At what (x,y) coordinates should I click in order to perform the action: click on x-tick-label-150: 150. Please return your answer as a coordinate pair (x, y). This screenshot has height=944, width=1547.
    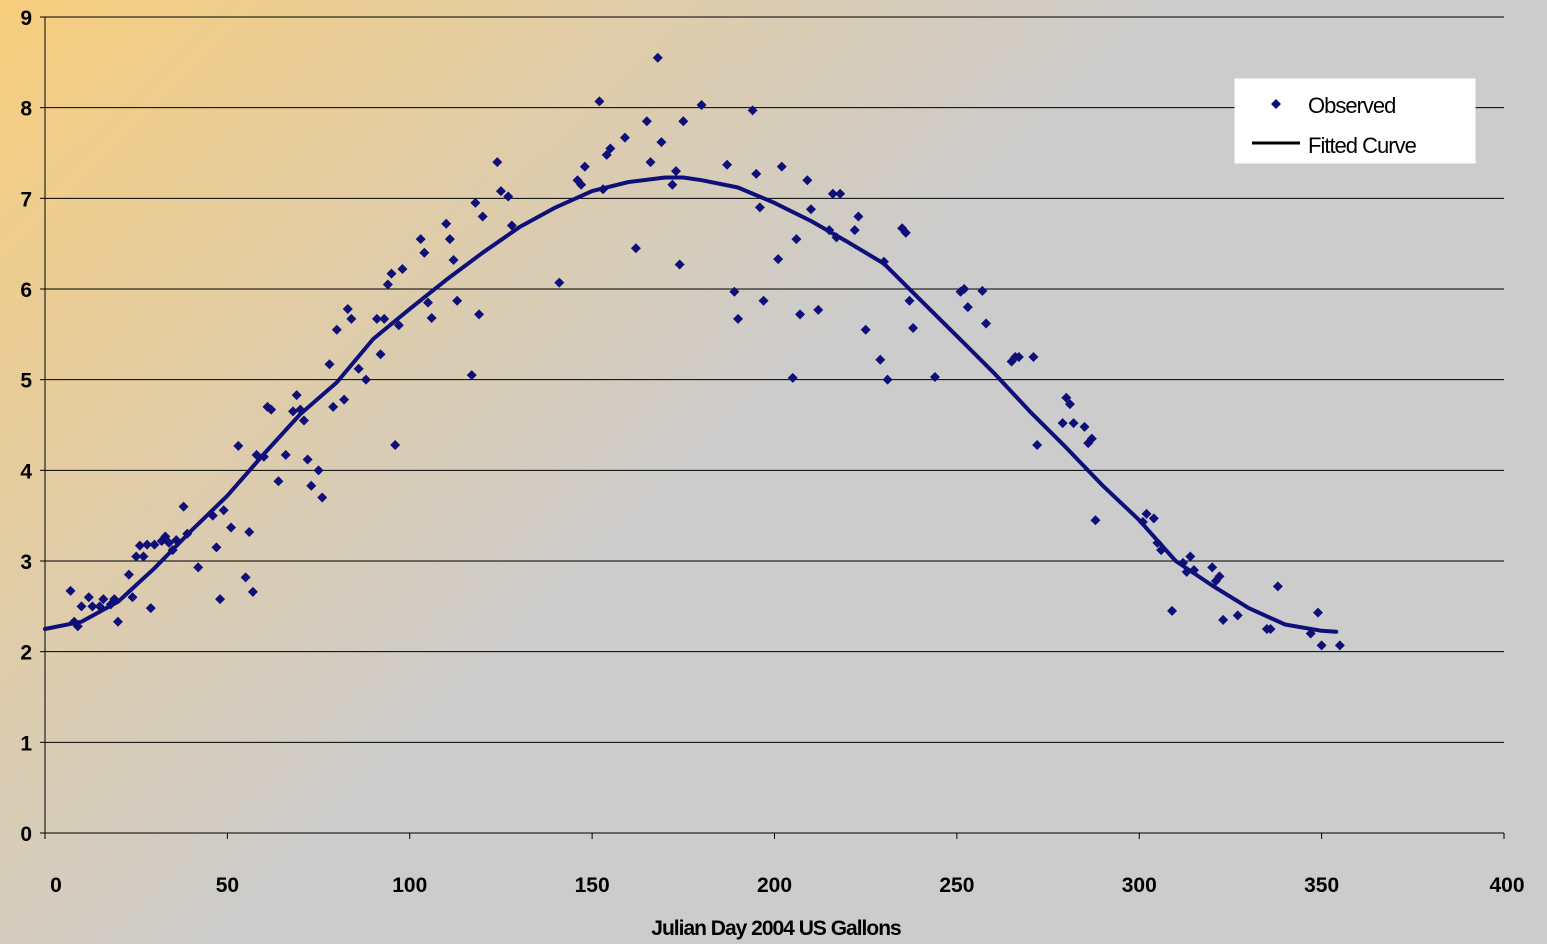
    Looking at the image, I should click on (592, 885).